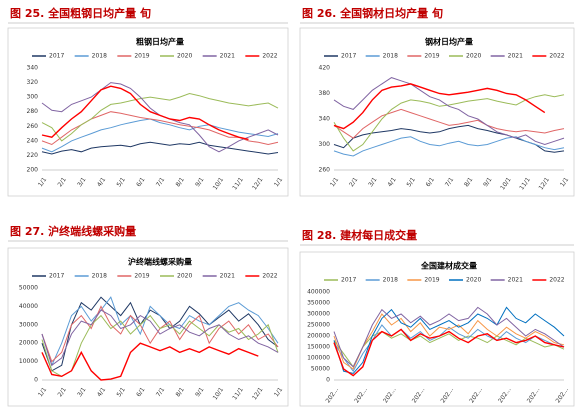 This screenshot has width=582, height=409. I want to click on panel-caption: 图 25. 全国粗钢日均产量 旬, so click(80, 13).